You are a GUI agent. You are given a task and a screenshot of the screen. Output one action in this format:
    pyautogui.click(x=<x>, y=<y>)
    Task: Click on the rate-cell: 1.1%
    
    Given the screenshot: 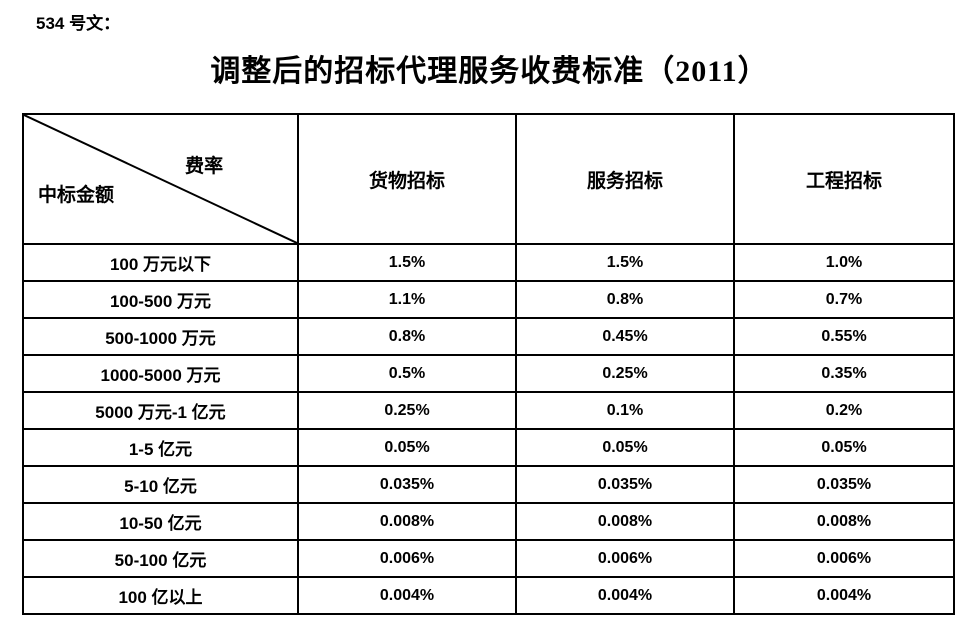 What is the action you would take?
    pyautogui.click(x=407, y=299)
    